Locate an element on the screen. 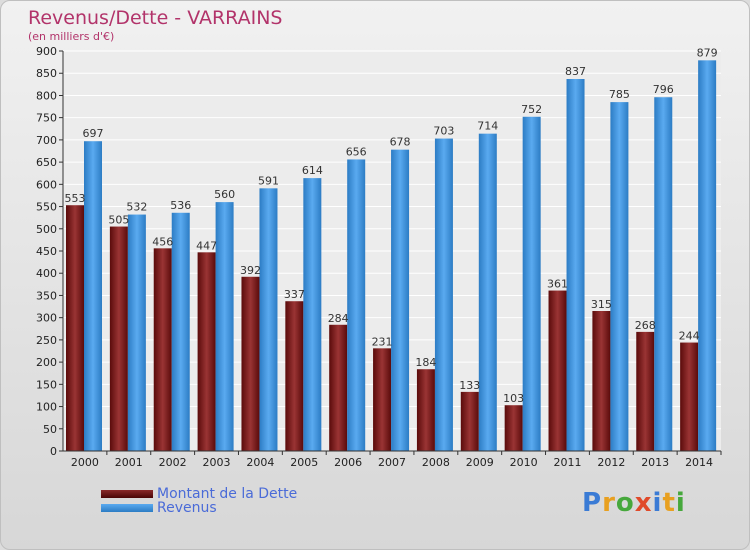  legend-item-dette: Montant de la Dette is located at coordinates (199, 494).